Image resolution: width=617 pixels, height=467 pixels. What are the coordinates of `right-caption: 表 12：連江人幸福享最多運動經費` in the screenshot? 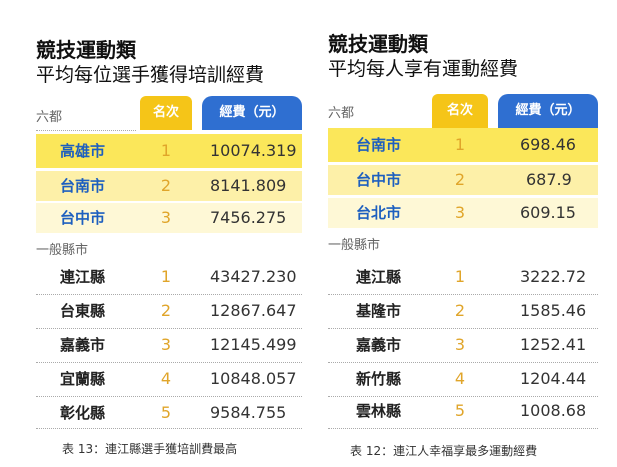 It's located at (444, 451).